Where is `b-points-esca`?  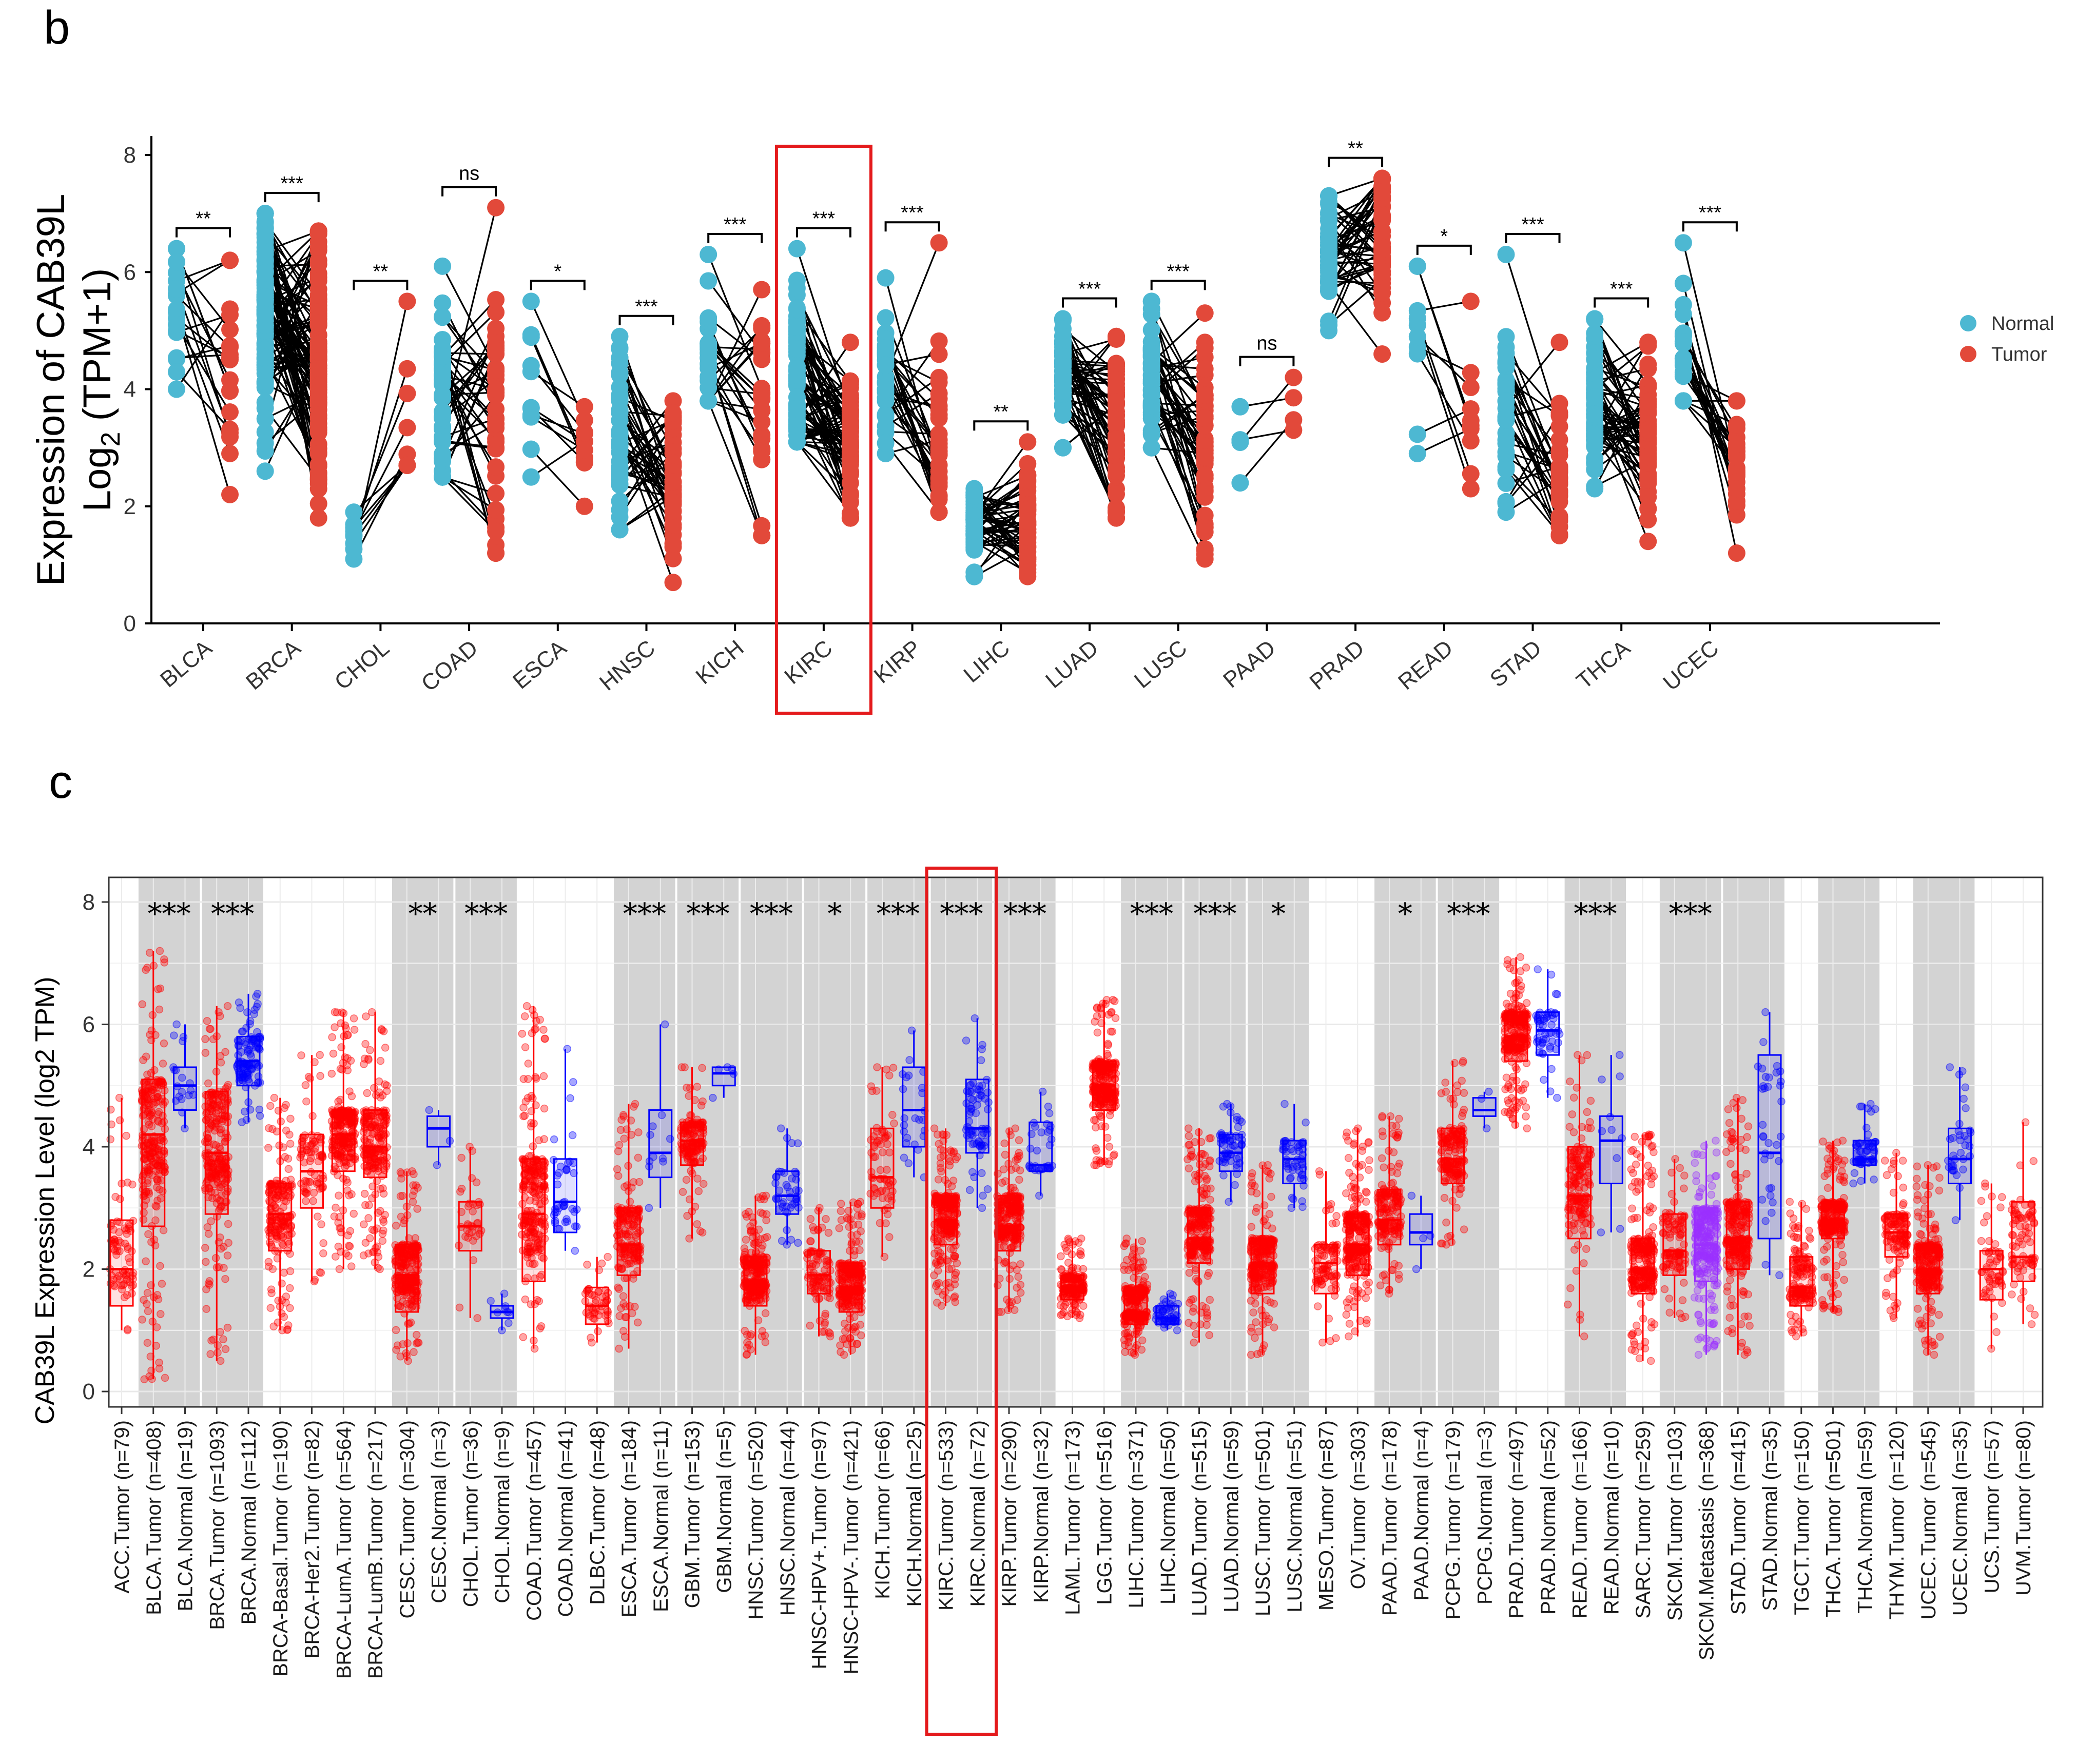
b-points-esca is located at coordinates (557, 403).